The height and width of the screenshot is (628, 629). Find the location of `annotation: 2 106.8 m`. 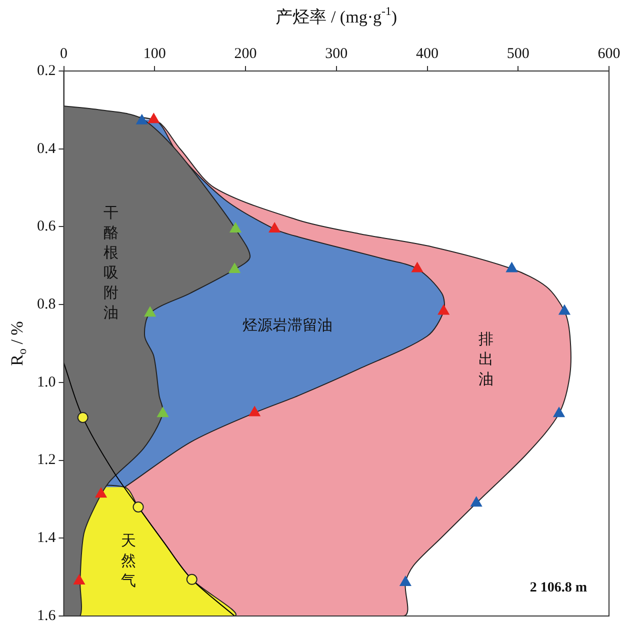

annotation: 2 106.8 m is located at coordinates (559, 588).